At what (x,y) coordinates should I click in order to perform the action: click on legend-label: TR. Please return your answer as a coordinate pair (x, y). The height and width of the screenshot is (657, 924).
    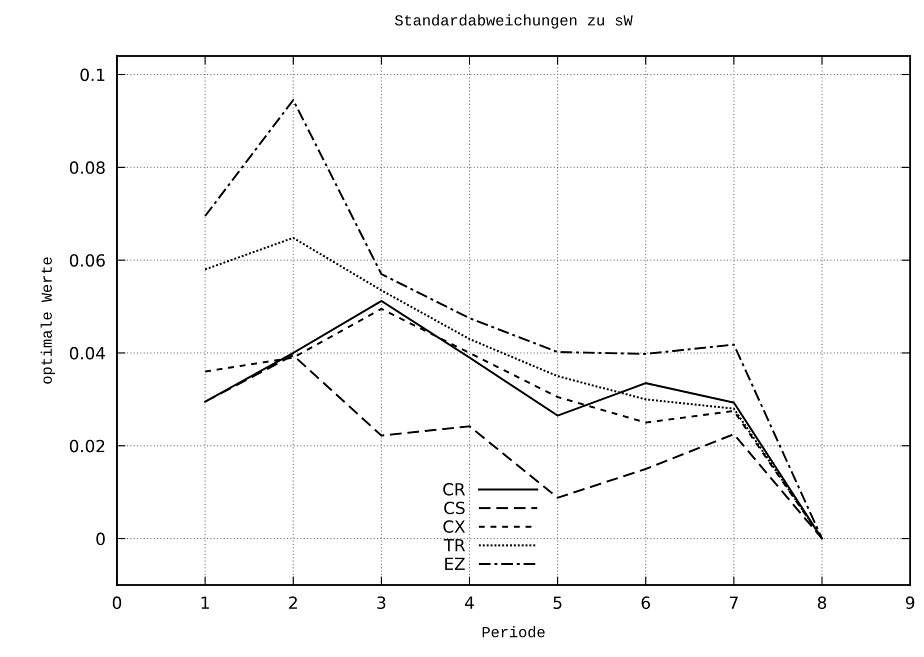
    Looking at the image, I should click on (455, 545).